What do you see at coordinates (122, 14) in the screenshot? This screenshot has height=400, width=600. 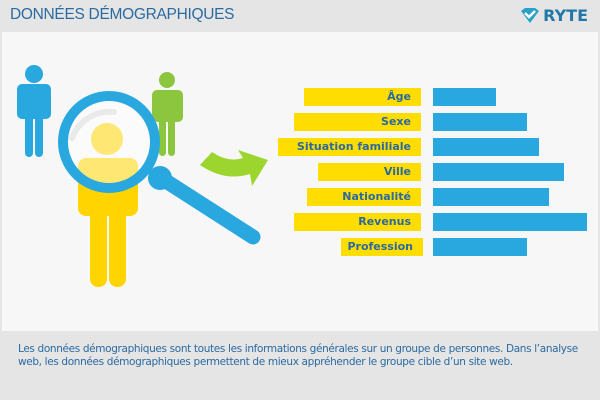 I see `page-title: DONNÉES DÉMOGRAPHIQUES` at bounding box center [122, 14].